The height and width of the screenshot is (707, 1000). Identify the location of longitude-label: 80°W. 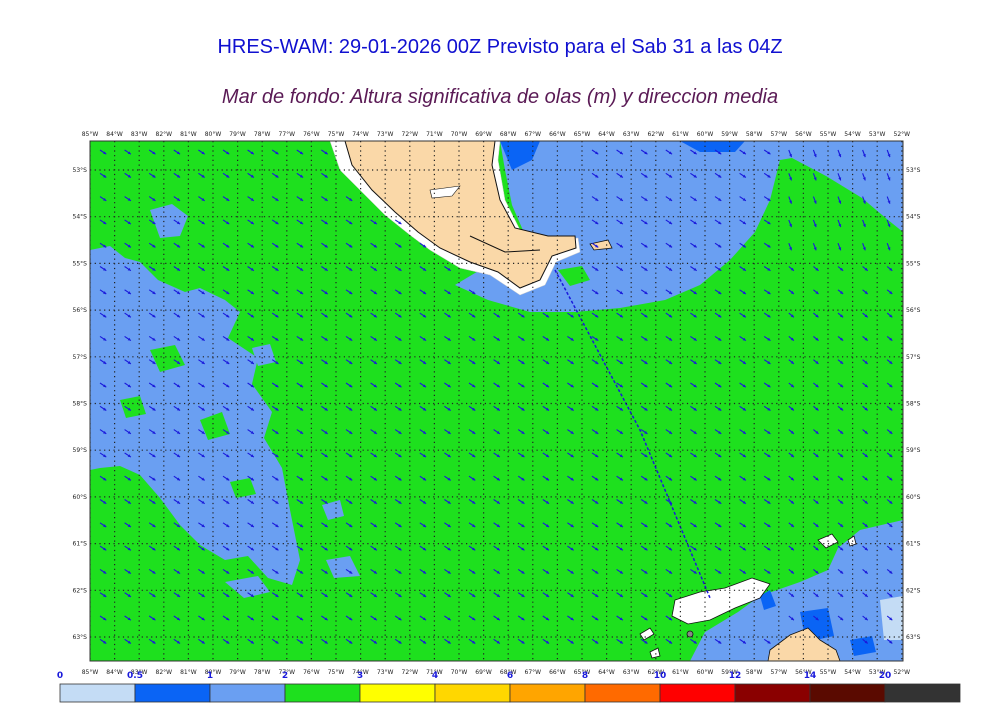
(213, 672).